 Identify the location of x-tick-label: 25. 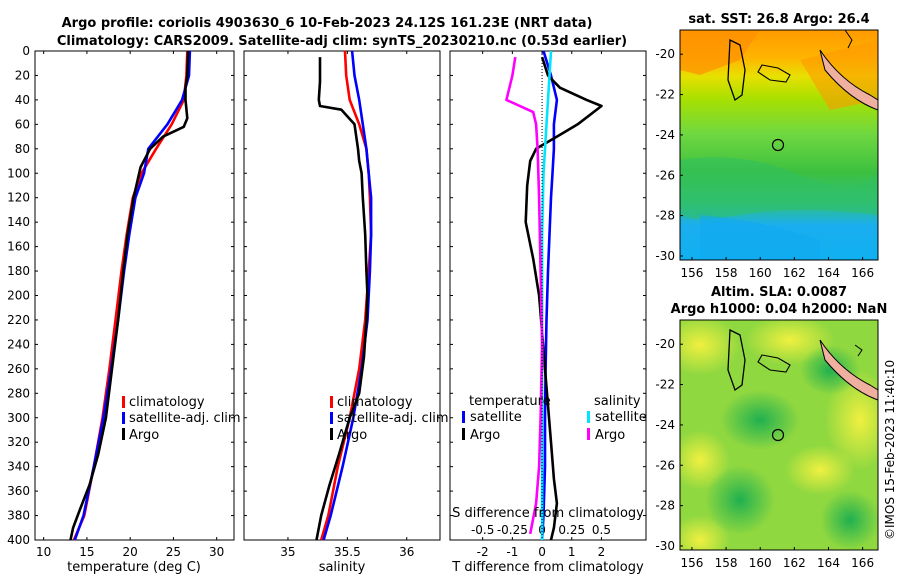
(173, 552).